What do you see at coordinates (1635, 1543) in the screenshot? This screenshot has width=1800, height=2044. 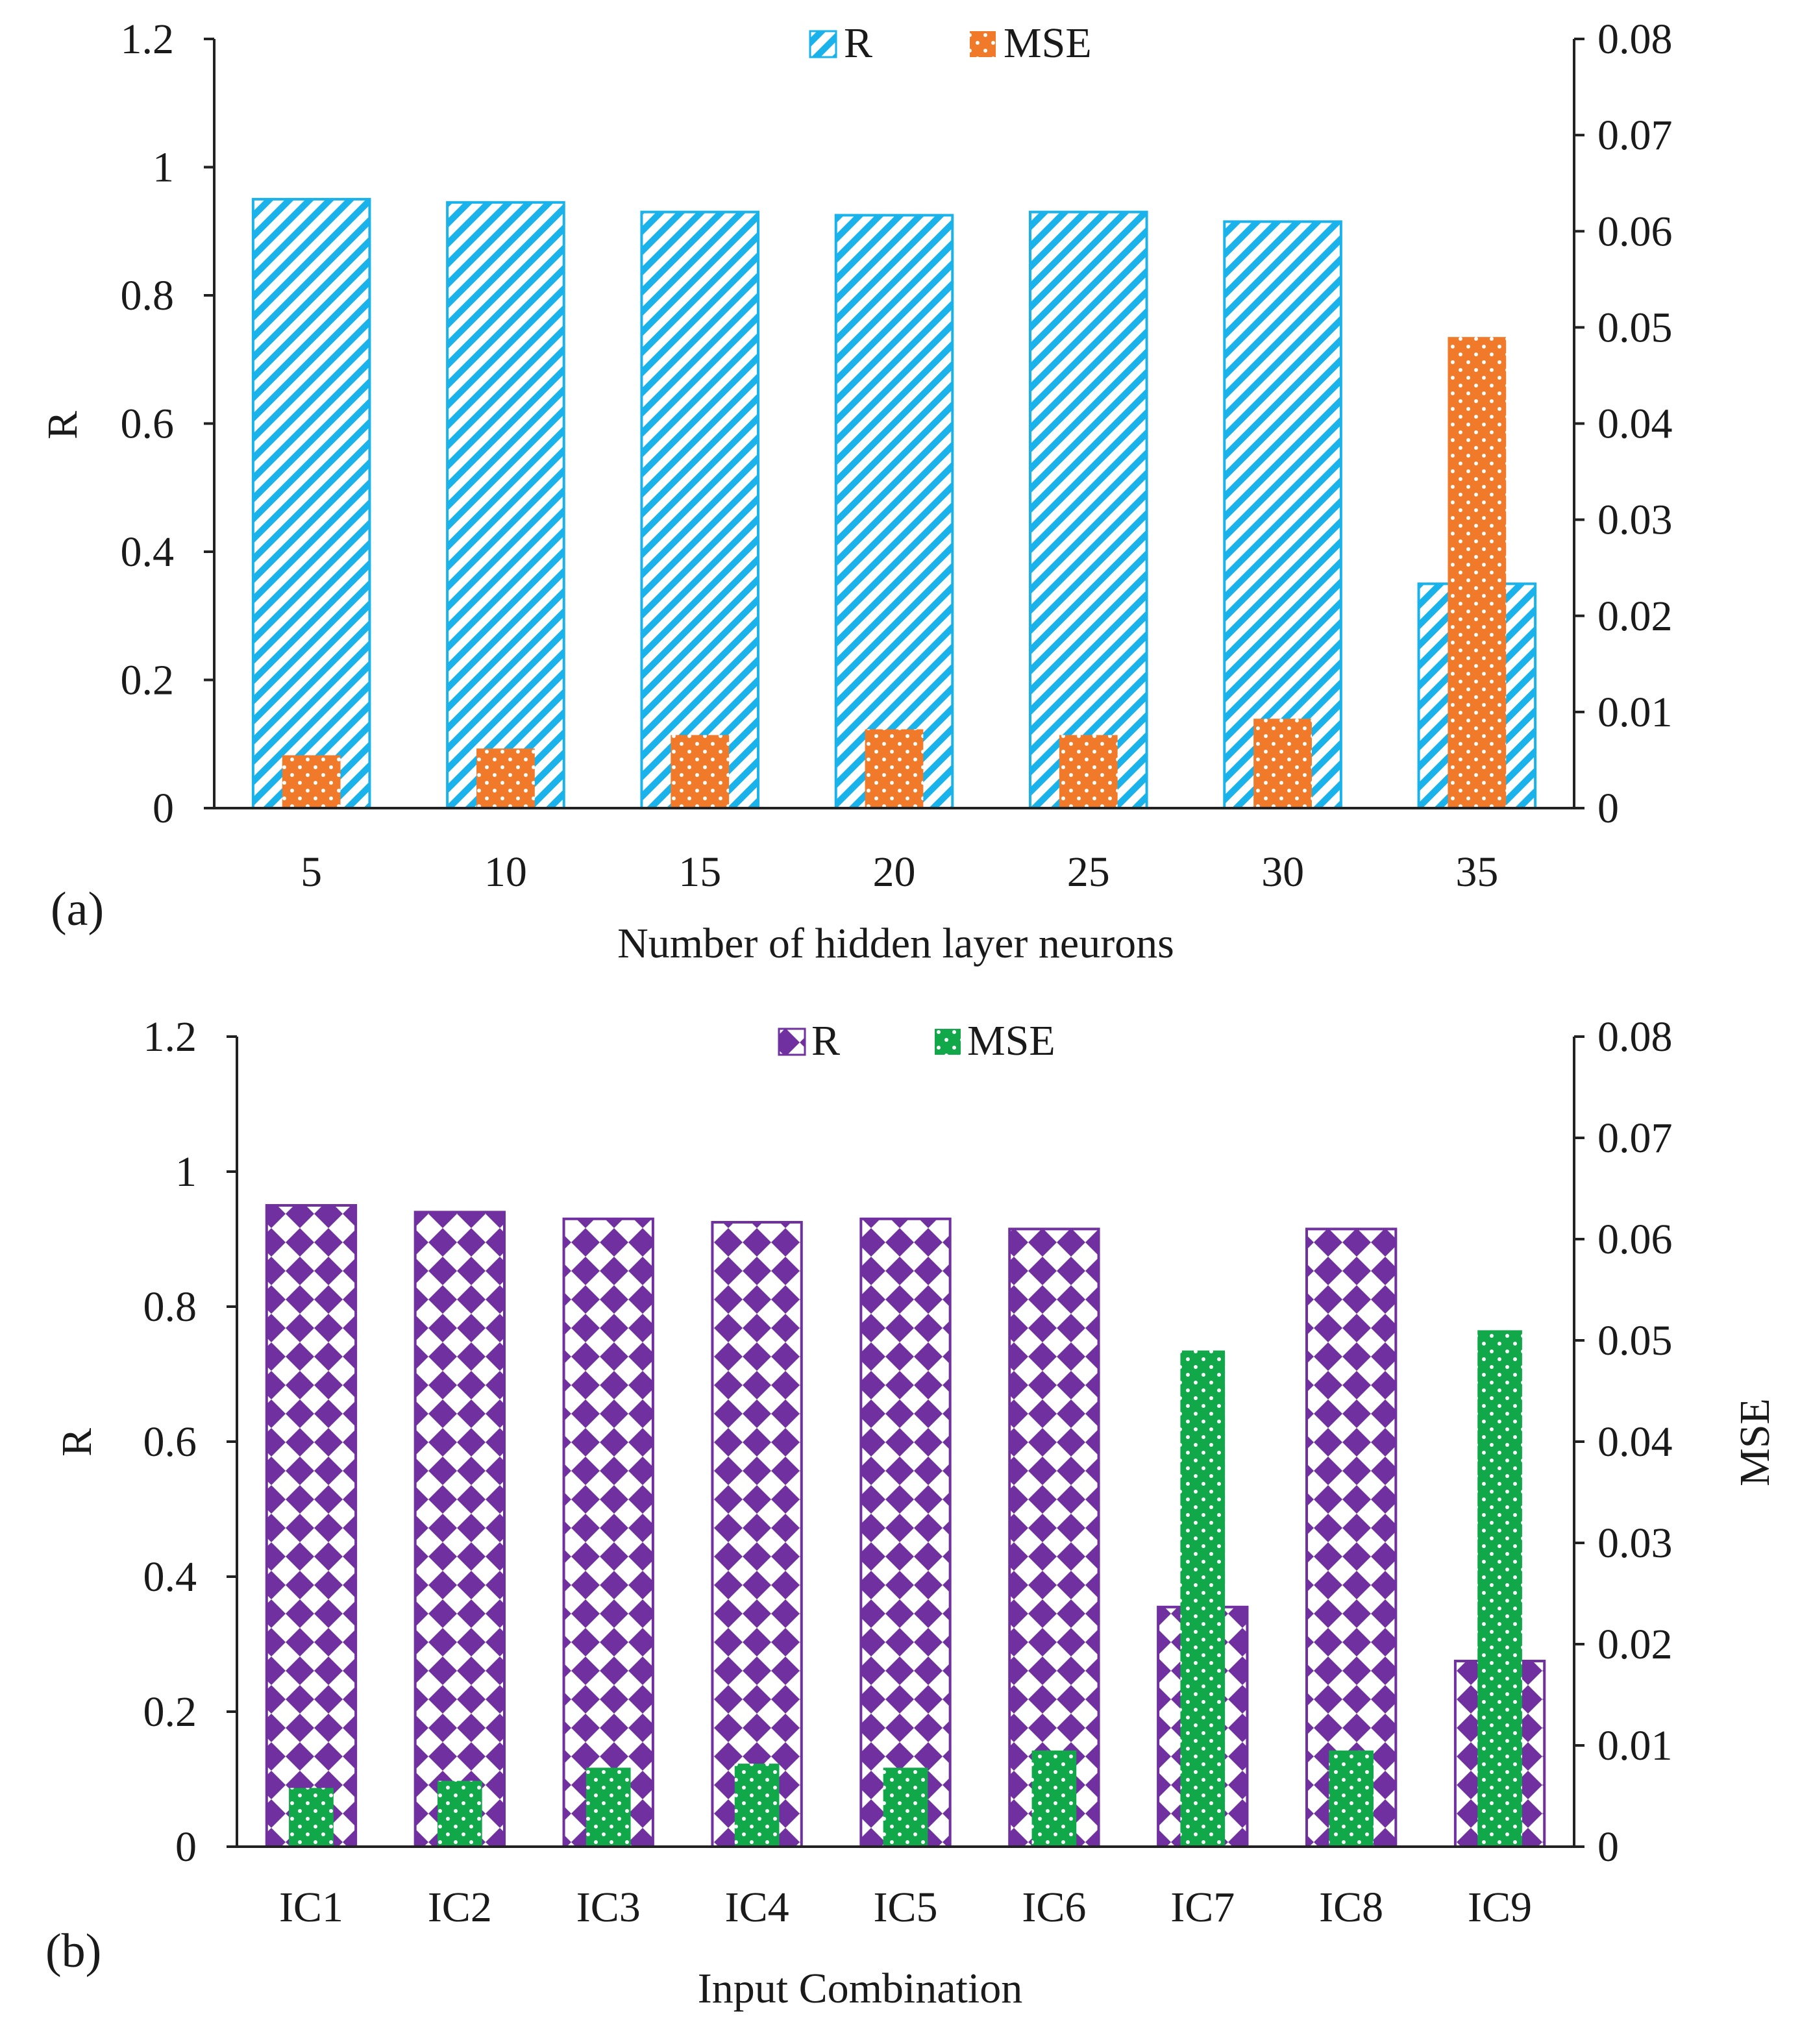 I see `y2-tick-b-0.03: 0.03` at bounding box center [1635, 1543].